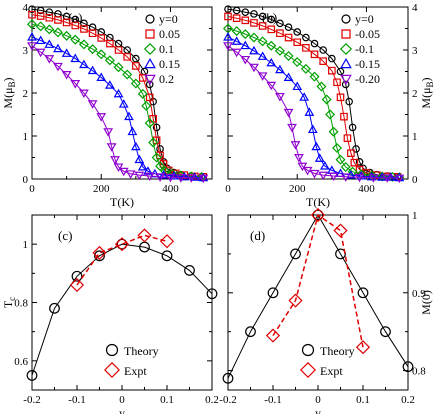  What do you see at coordinates (427, 92) in the screenshot?
I see `y-axis-label: M(μB)` at bounding box center [427, 92].